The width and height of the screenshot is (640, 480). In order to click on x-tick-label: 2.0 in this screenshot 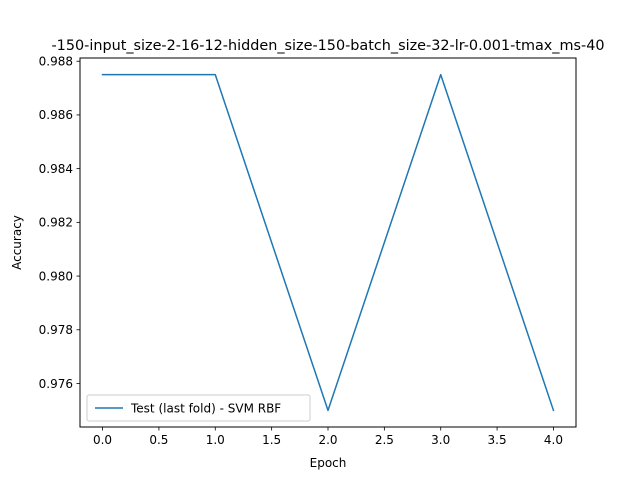, I will do `click(327, 440)`.